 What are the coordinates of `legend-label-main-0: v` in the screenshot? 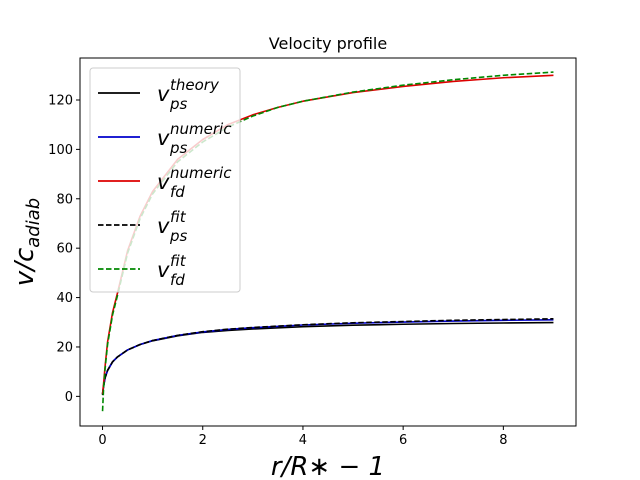 It's located at (163, 94).